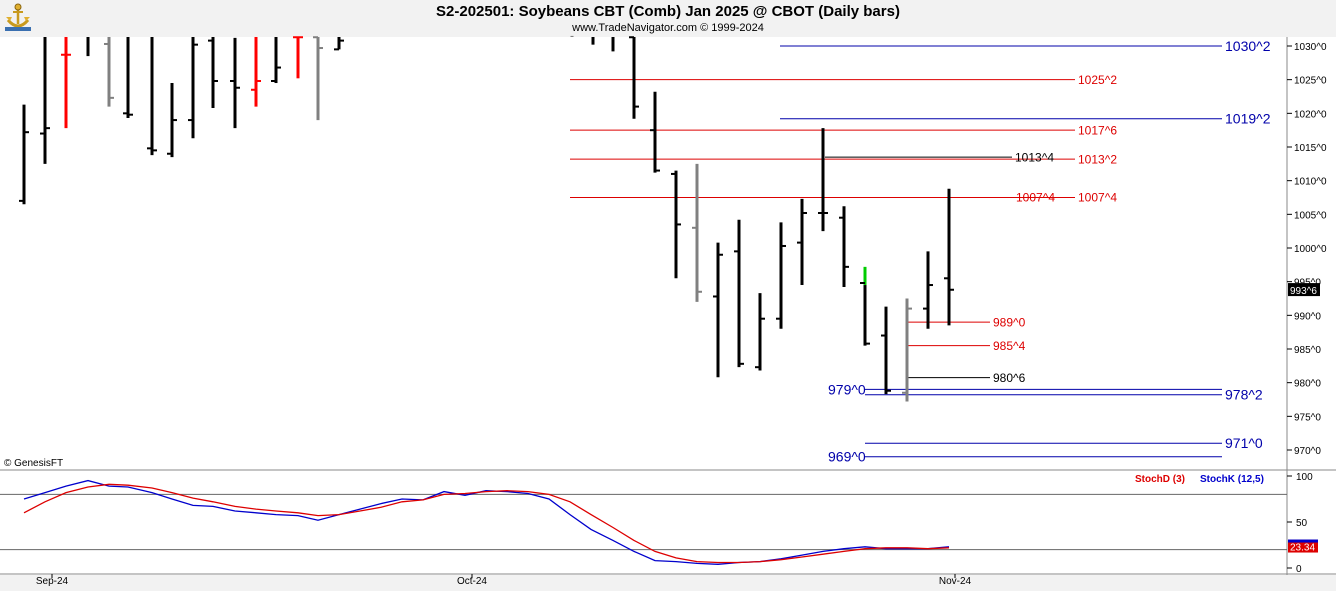  Describe the element at coordinates (1310, 47) in the screenshot. I see `price-tick-label: 1030^0` at that location.